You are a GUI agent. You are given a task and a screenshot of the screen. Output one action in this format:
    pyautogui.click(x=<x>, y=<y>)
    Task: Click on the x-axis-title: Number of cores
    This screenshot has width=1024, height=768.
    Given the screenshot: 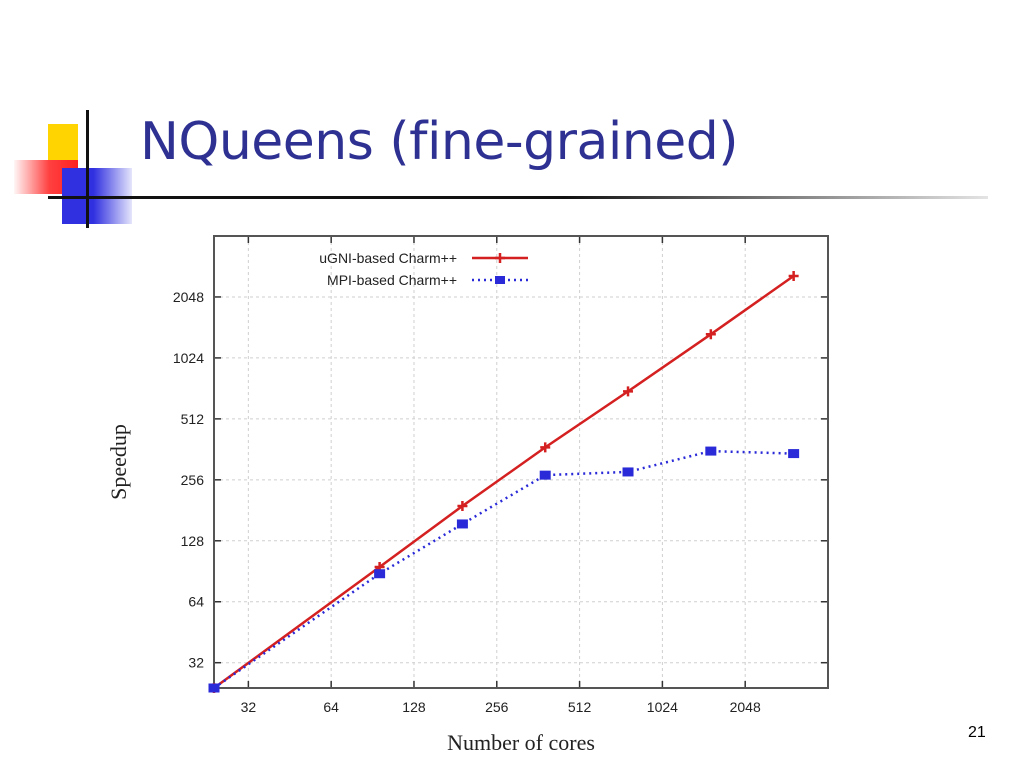 What is the action you would take?
    pyautogui.click(x=521, y=742)
    